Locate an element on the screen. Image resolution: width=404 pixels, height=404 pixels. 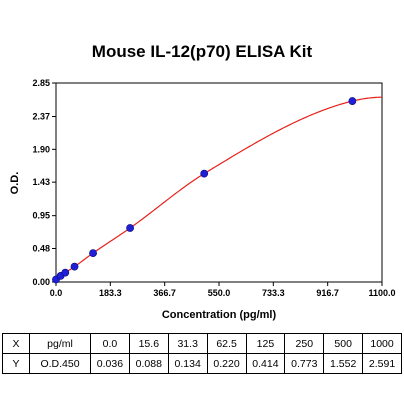
table-value-cell: 15.6 is located at coordinates (148, 343).